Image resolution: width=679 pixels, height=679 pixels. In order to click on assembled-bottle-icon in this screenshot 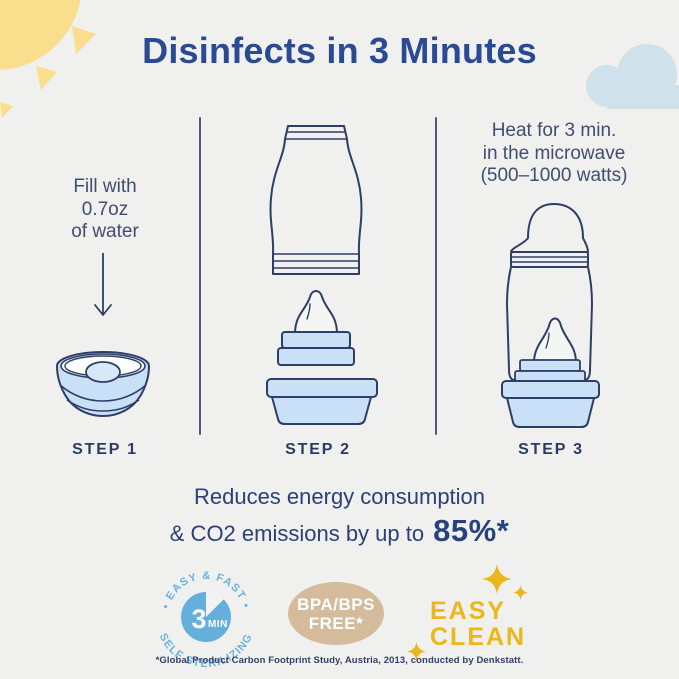, I will do `click(550, 315)`.